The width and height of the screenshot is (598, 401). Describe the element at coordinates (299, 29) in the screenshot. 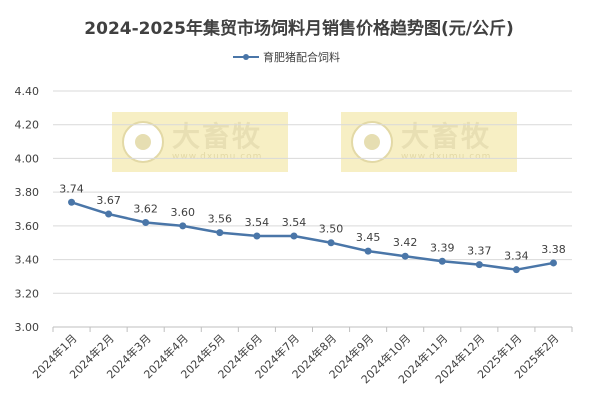

I see `chart-title: 2024-2025年集贸市场饲料月销售价格趋势图(元/公斤)` at that location.